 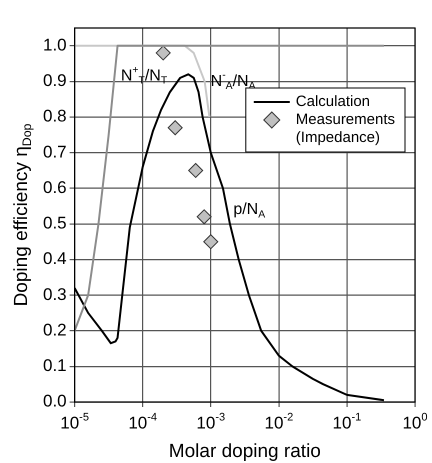 What do you see at coordinates (54, 187) in the screenshot?
I see `y-tick-label: 0.6` at bounding box center [54, 187].